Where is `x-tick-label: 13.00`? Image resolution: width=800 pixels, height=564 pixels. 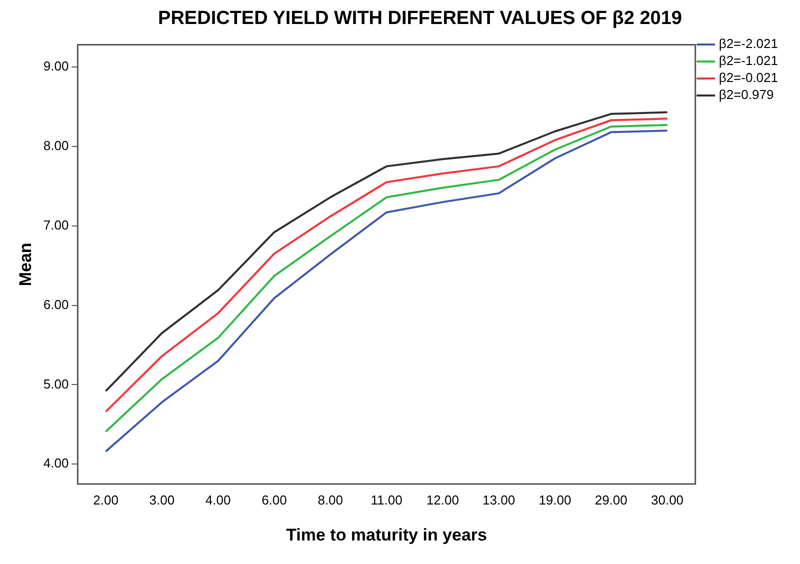
x-tick-label: 13.00 is located at coordinates (499, 500).